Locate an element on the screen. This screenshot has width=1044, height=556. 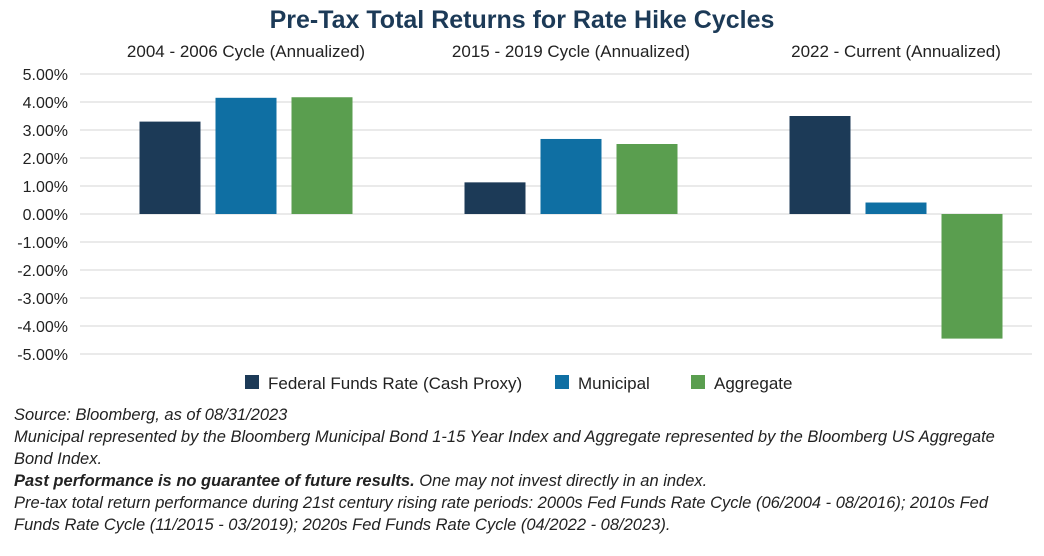
y-tick-label: 1.00% is located at coordinates (45, 187).